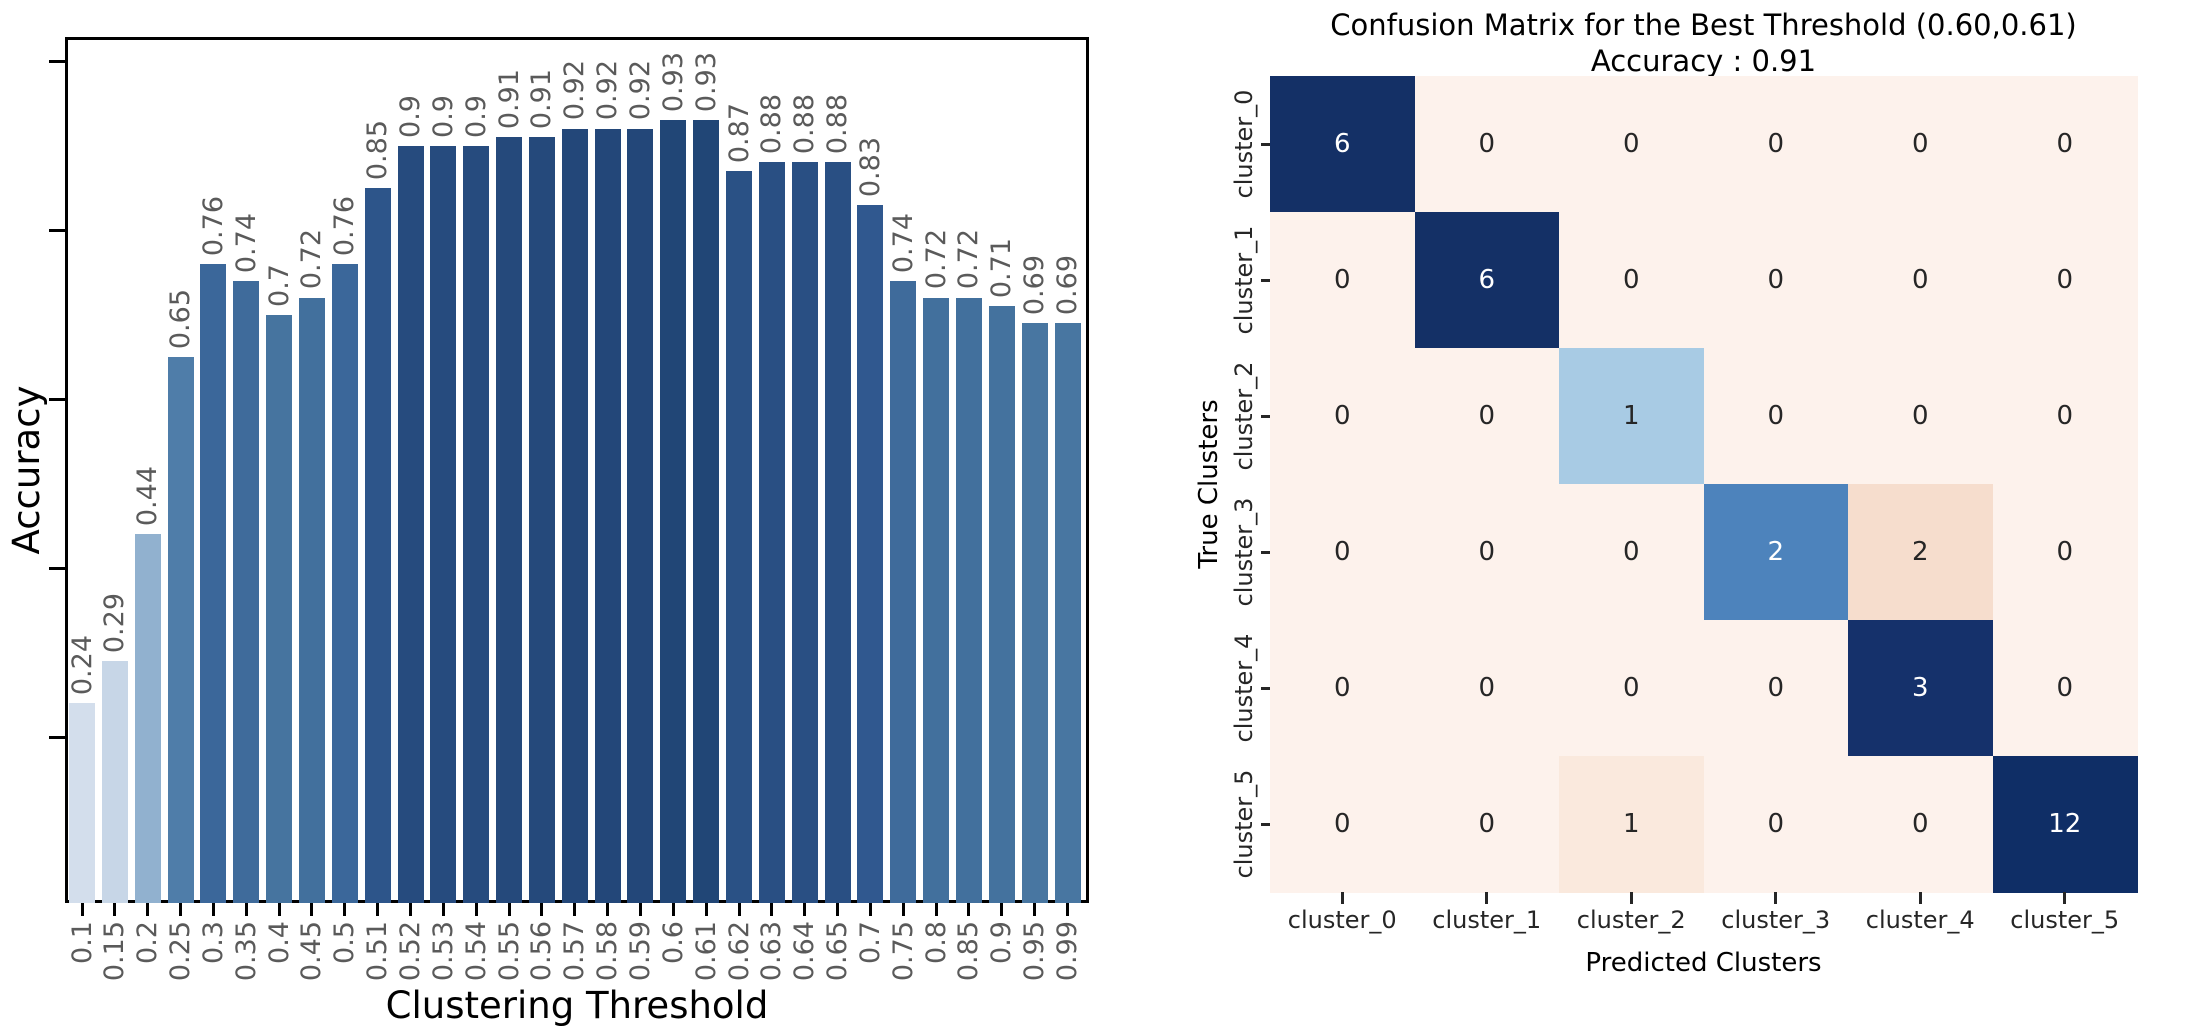 The width and height of the screenshot is (2198, 1032). What do you see at coordinates (1342, 920) in the screenshot?
I see `cm-x-tick-label: cluster_0` at bounding box center [1342, 920].